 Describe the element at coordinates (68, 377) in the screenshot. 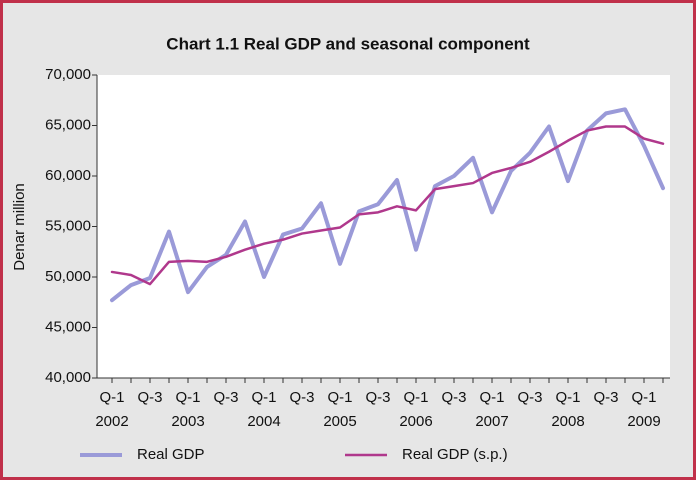

I see `y-tick-label: 40,000` at that location.